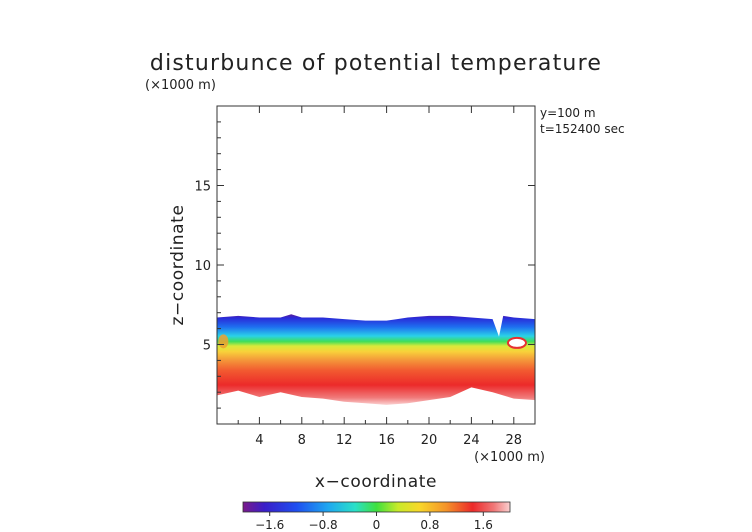  I want to click on warm-pocket, so click(516, 342).